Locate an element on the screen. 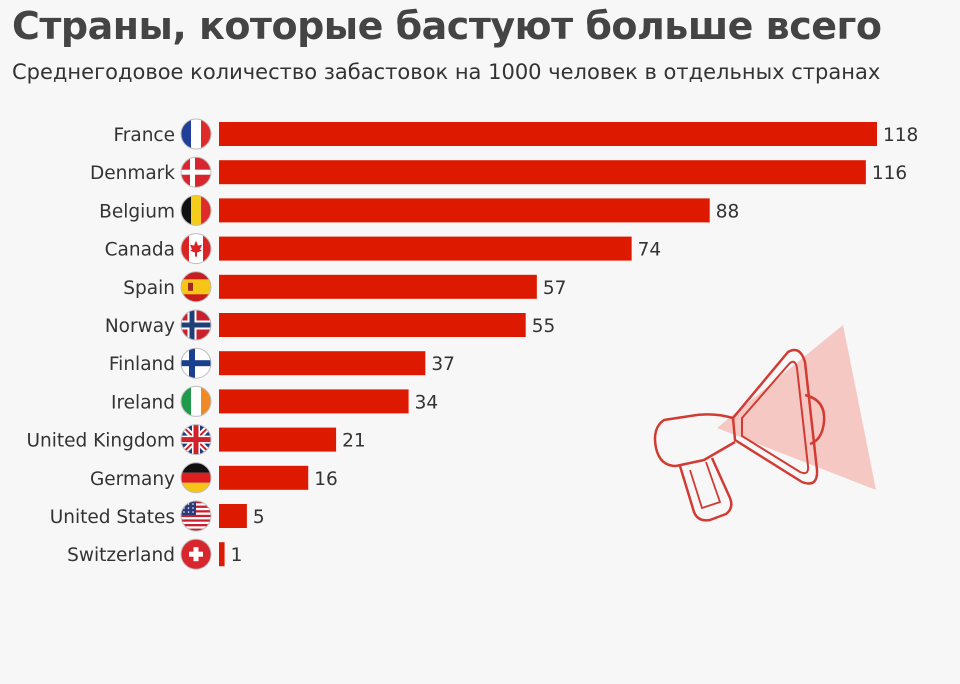 The height and width of the screenshot is (684, 960). canada-flag-icon is located at coordinates (196, 249).